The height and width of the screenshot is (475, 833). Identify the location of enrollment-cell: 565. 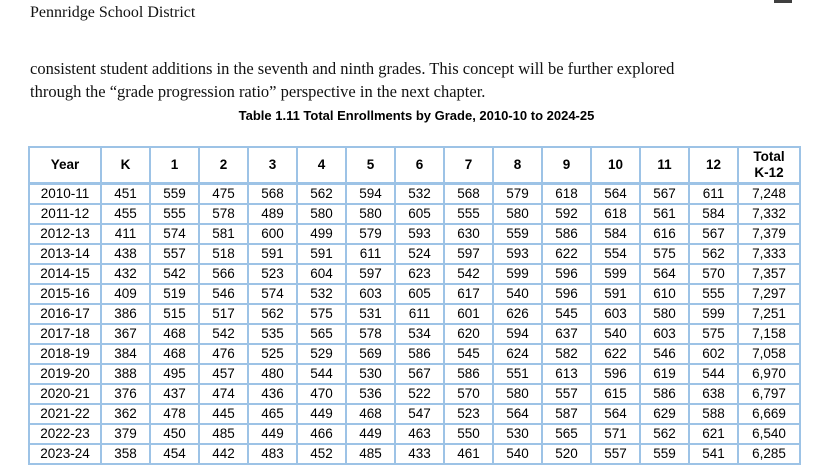
(566, 434).